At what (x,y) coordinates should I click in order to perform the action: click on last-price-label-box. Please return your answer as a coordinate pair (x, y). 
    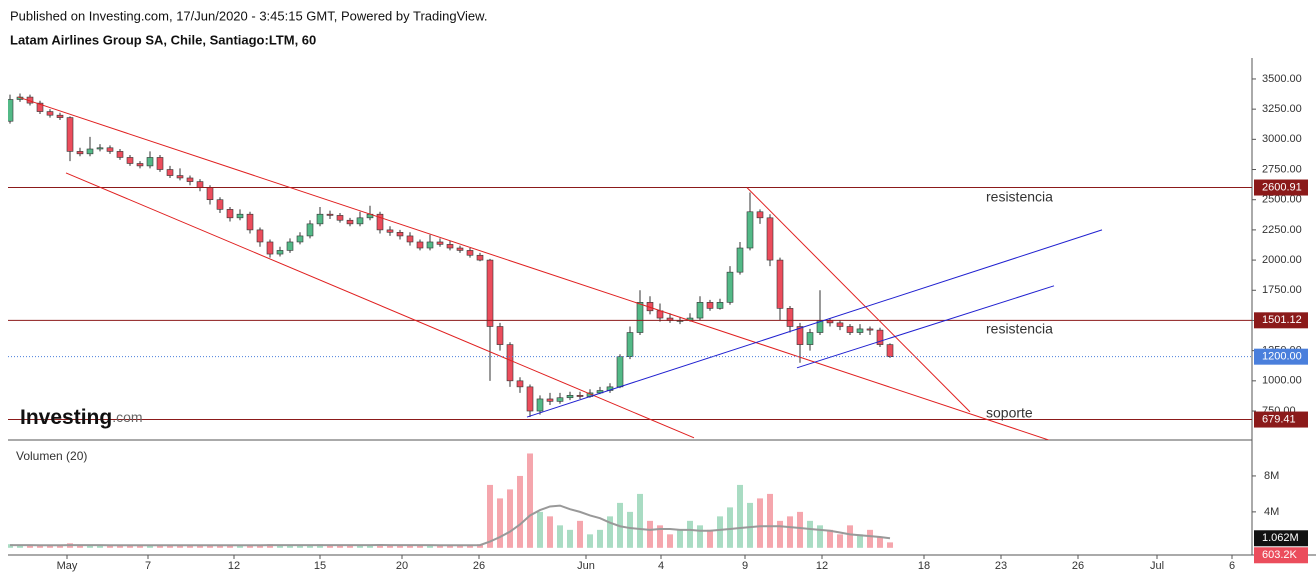
    Looking at the image, I should click on (1281, 356).